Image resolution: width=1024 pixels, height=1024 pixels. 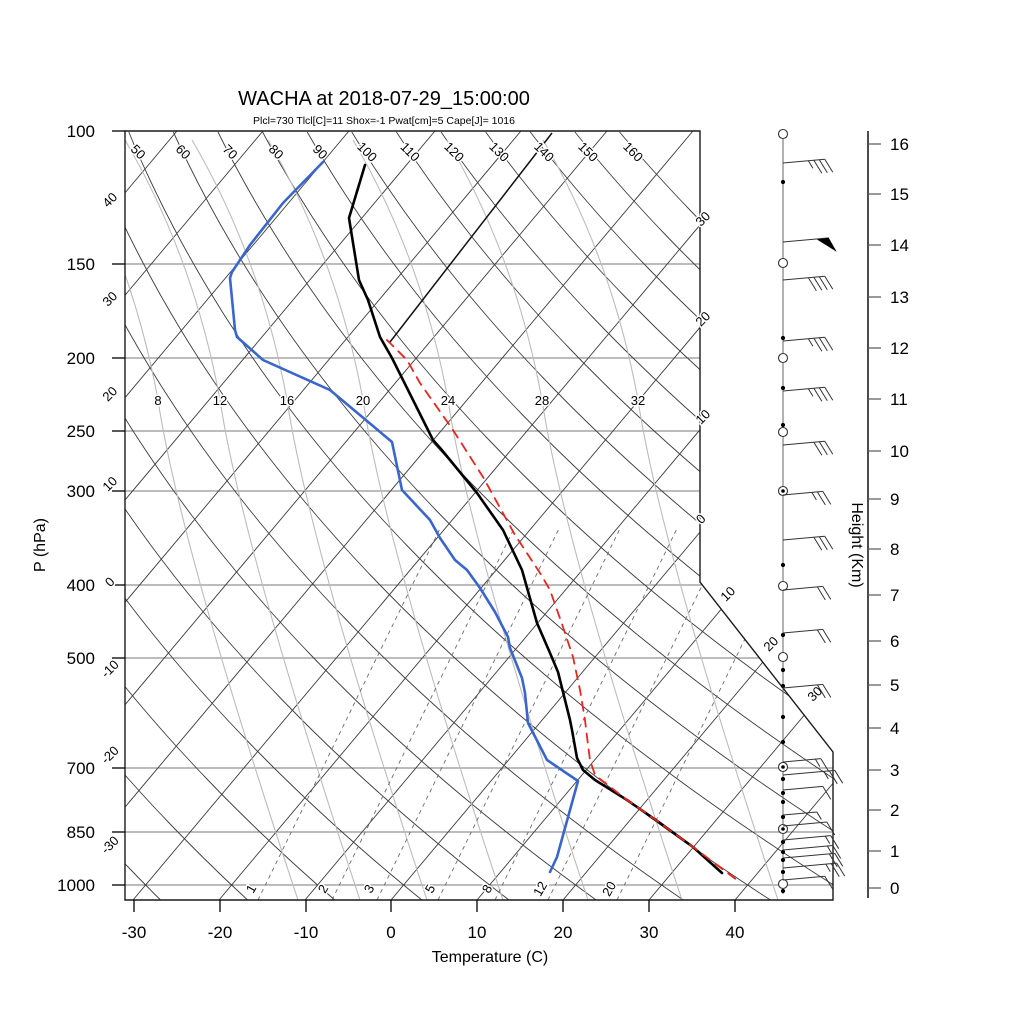 What do you see at coordinates (735, 932) in the screenshot?
I see `temperature-tick-label: 40` at bounding box center [735, 932].